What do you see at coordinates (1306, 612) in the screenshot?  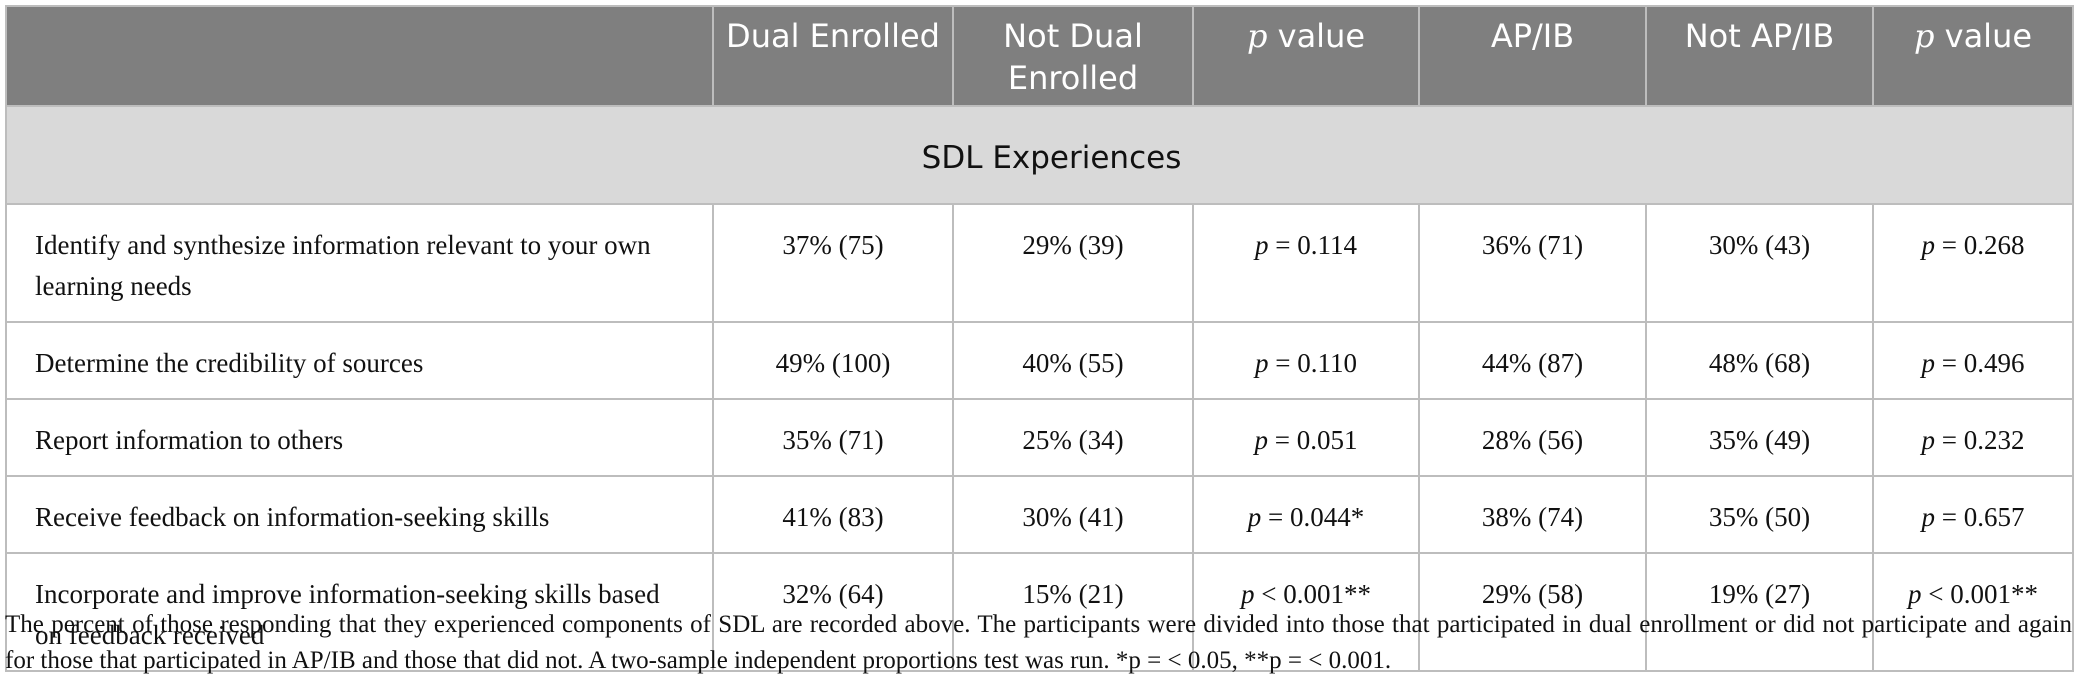 I see `cell-p1: p < 0.001**` at bounding box center [1306, 612].